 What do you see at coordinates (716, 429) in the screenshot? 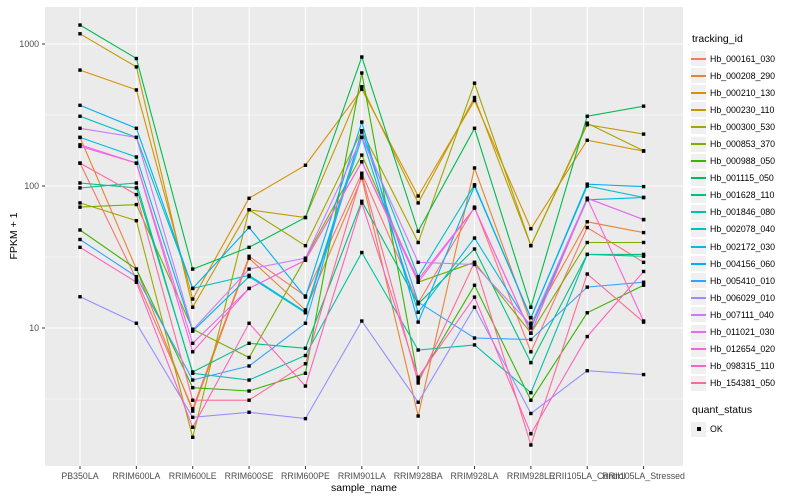
I see `legend-item-label: OK` at bounding box center [716, 429].